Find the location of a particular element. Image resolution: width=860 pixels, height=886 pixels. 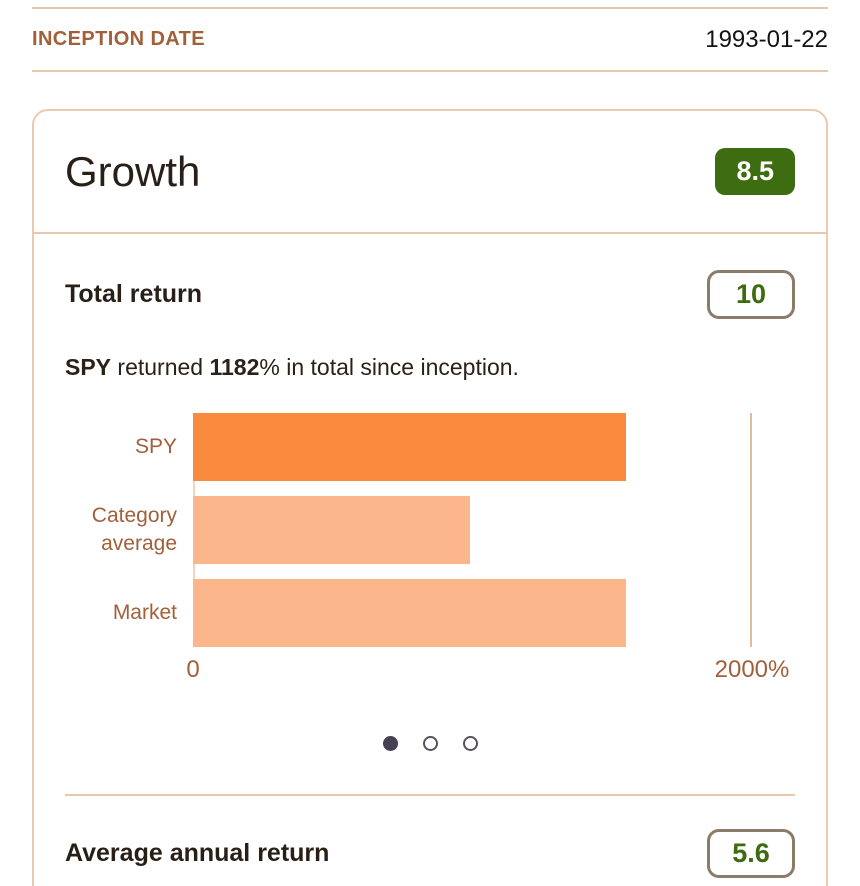

chart-bar-row: SPY is located at coordinates (430, 447).